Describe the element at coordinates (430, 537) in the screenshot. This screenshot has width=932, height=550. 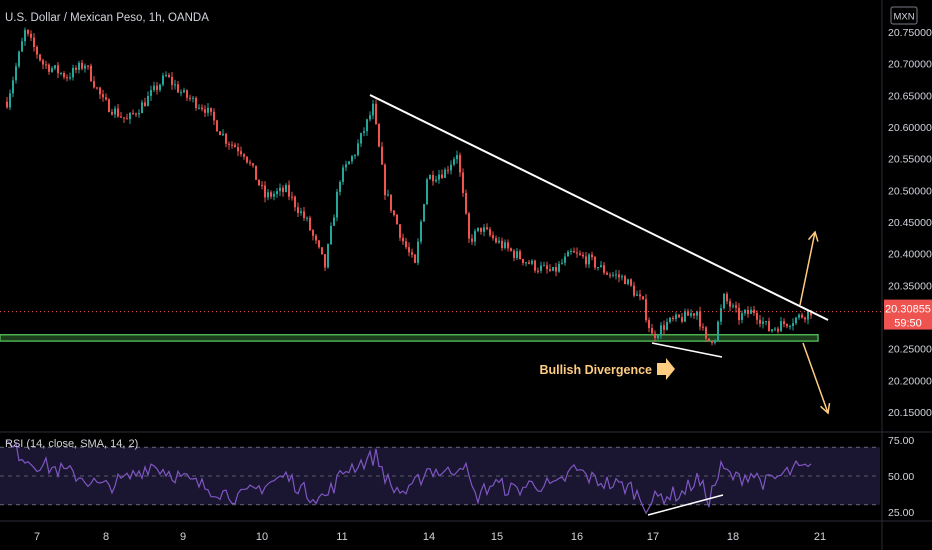
I see `time-axis: 7 8 9 10 11 14 15 16 17 18 21` at that location.